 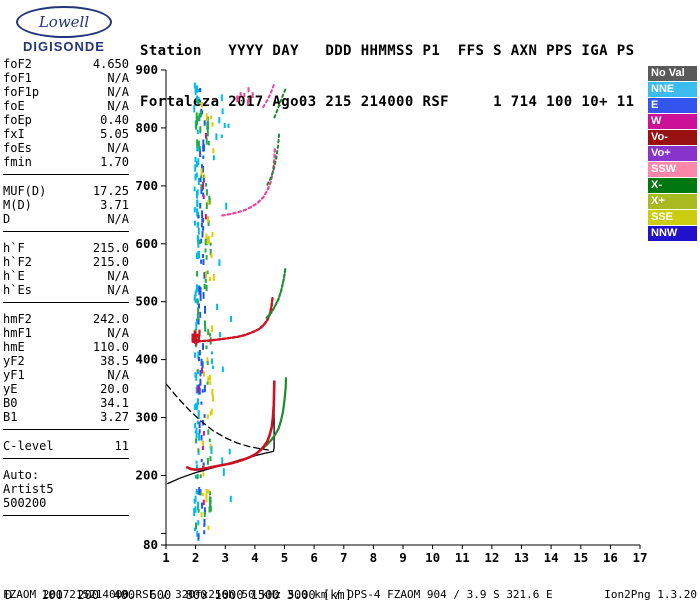 I want to click on x-tick-label: 2, so click(x=196, y=557).